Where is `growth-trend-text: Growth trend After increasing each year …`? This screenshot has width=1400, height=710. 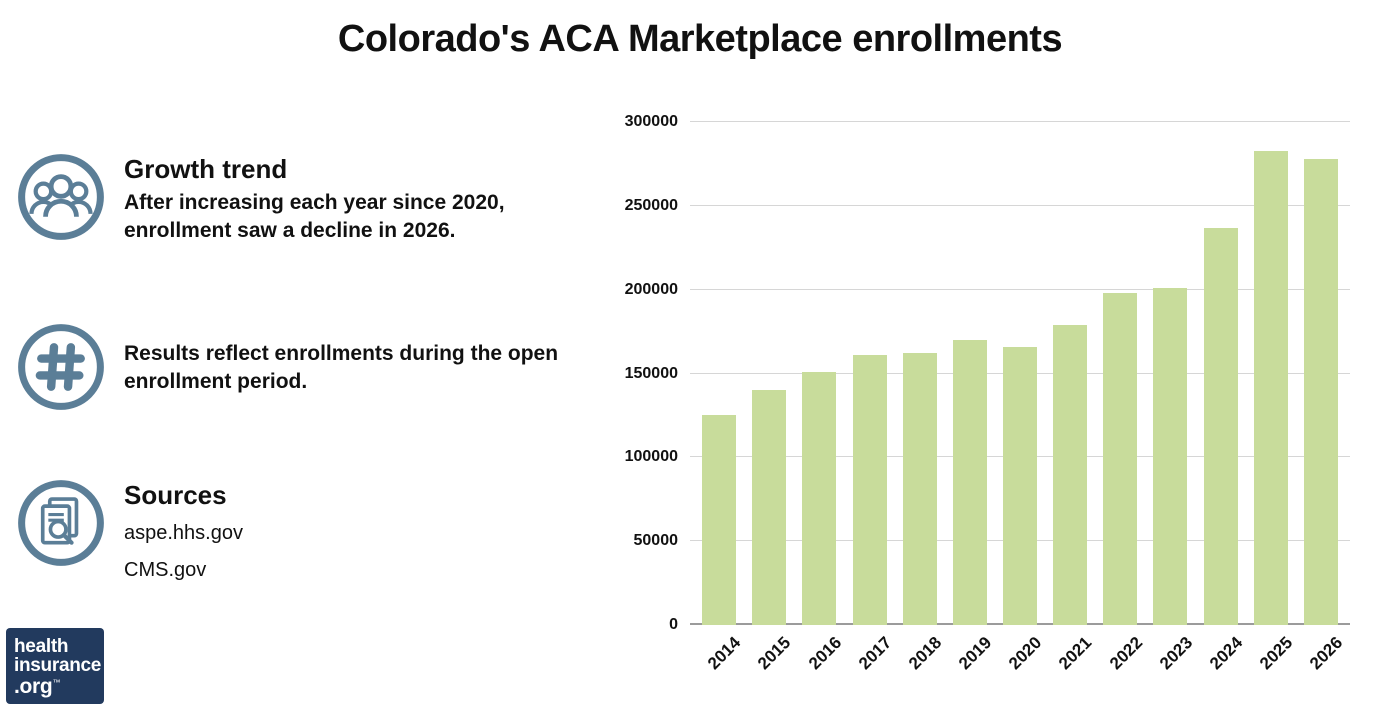
growth-trend-text: Growth trend After increasing each year … is located at coordinates (351, 198).